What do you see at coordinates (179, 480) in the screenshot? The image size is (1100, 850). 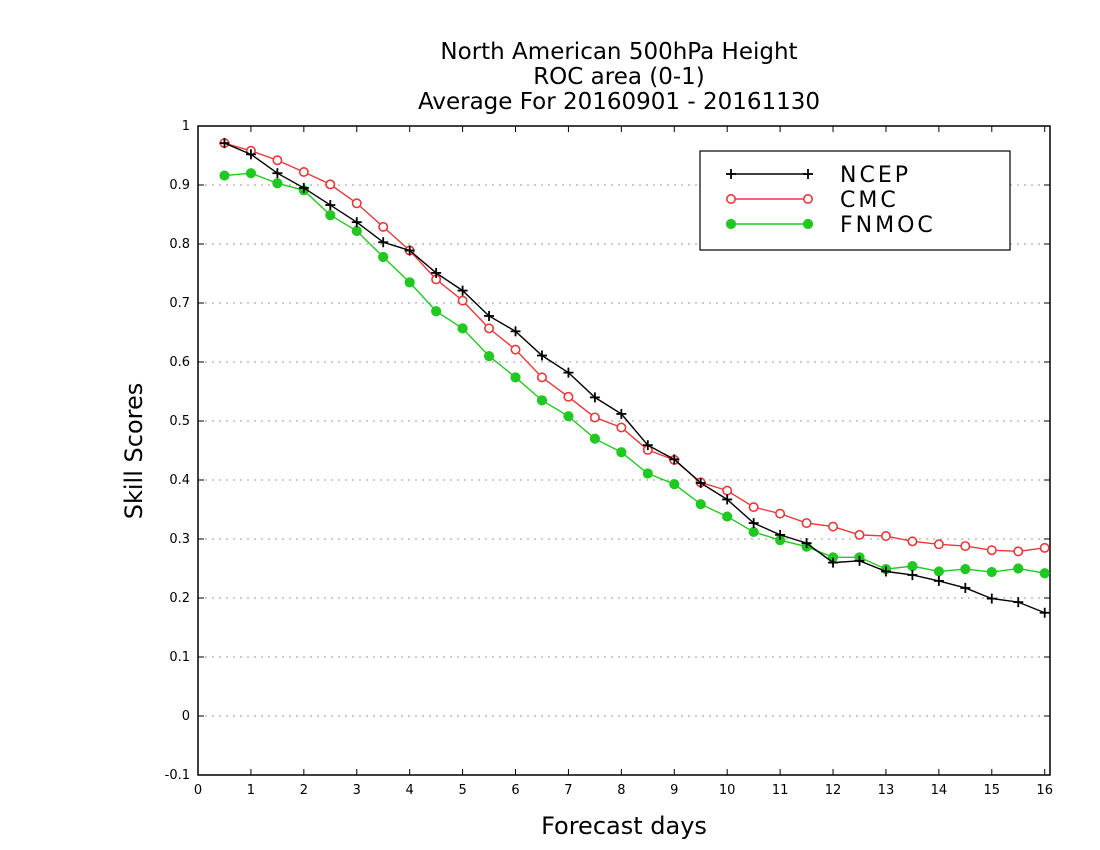 I see `y-tick-label: 0.4` at bounding box center [179, 480].